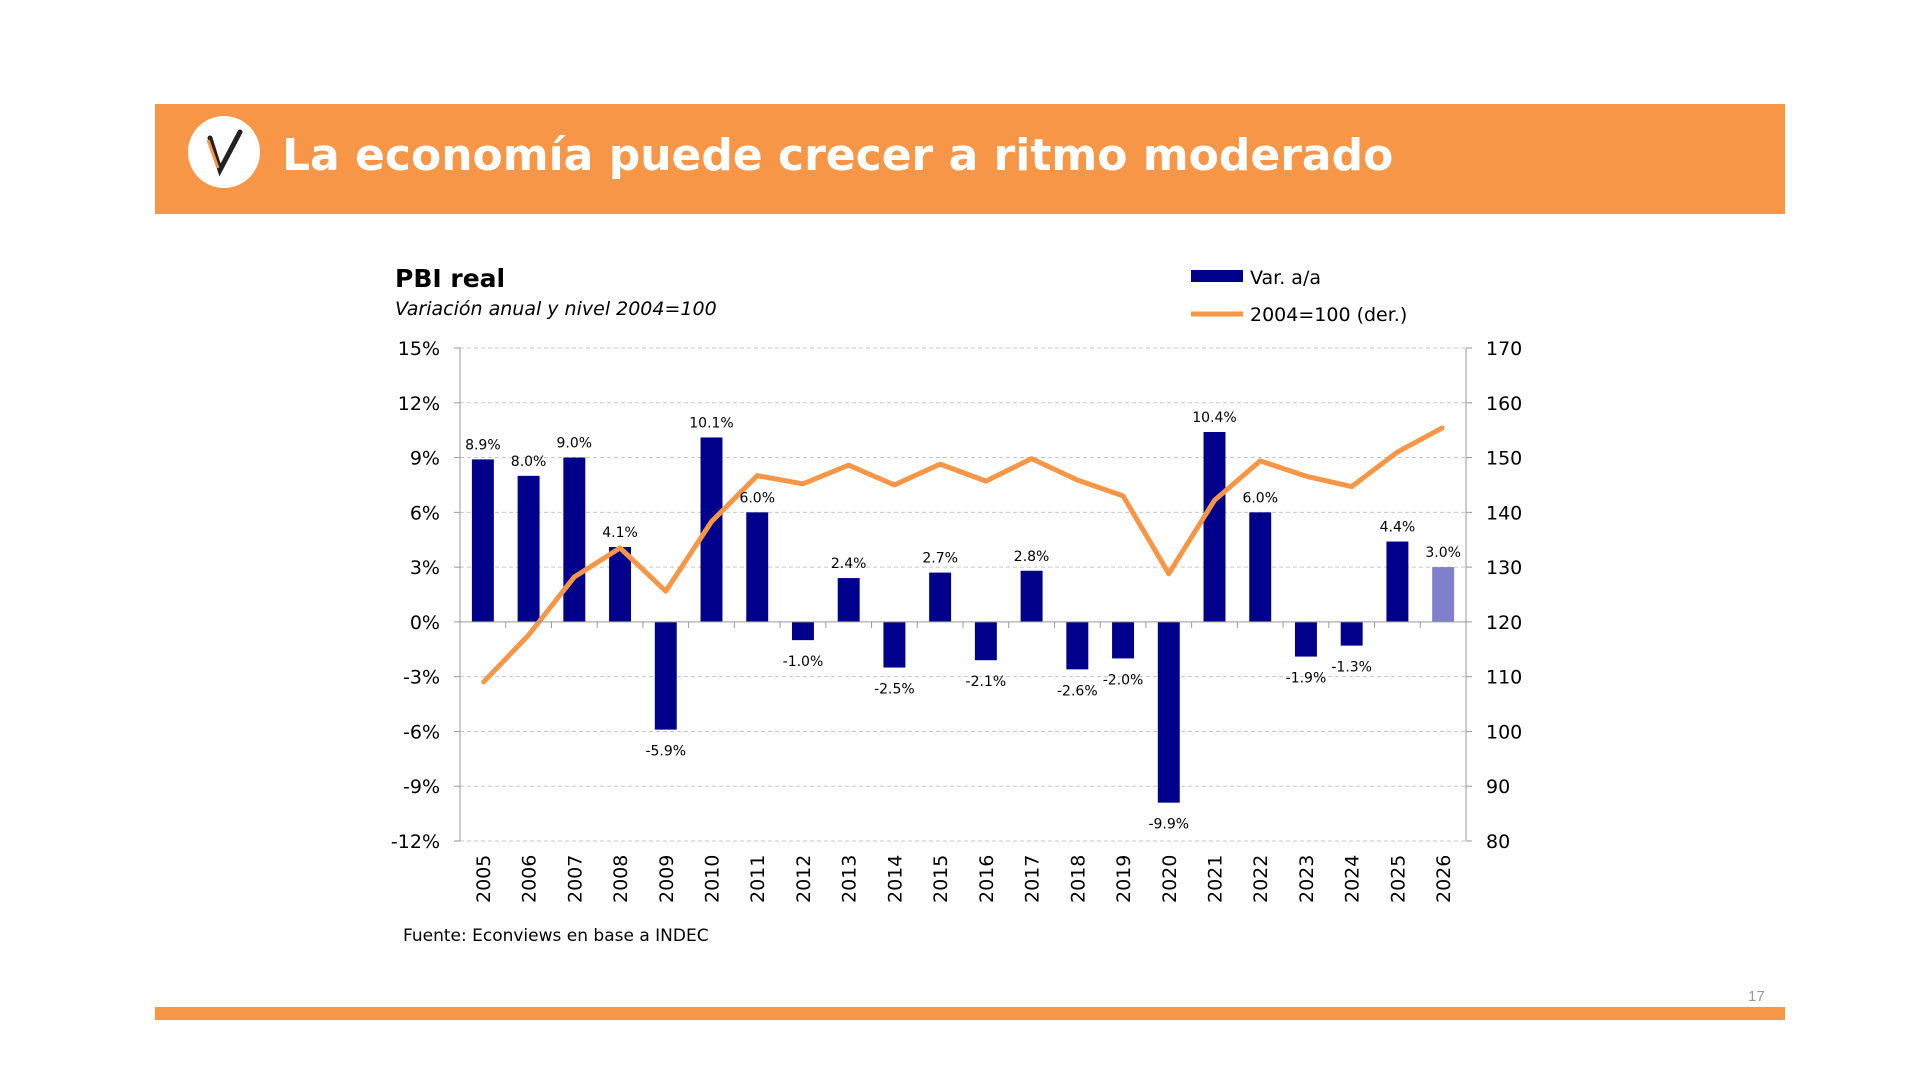 Image resolution: width=1920 pixels, height=1080 pixels. What do you see at coordinates (1397, 452) in the screenshot?
I see `line-point-2025` at bounding box center [1397, 452].